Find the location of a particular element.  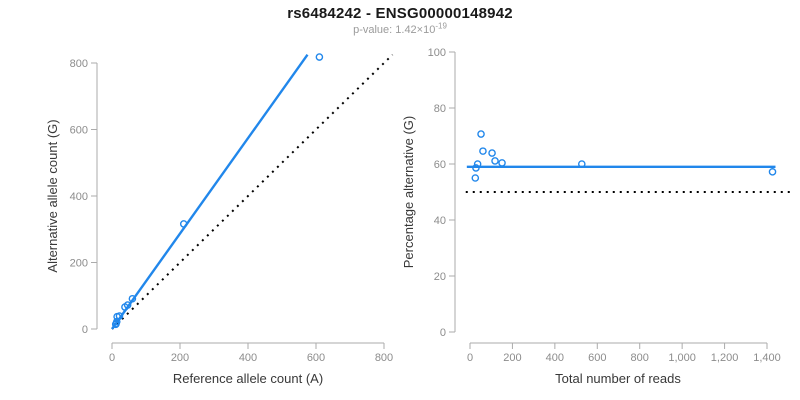

x-tick-label: 1,400 is located at coordinates (767, 358).